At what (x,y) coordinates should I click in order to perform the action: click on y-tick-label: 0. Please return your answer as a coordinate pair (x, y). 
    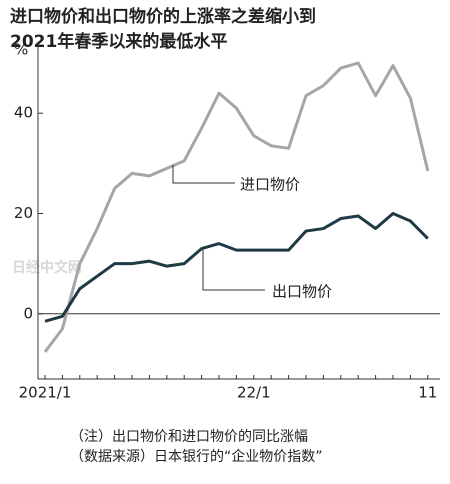
    Looking at the image, I should click on (28, 313).